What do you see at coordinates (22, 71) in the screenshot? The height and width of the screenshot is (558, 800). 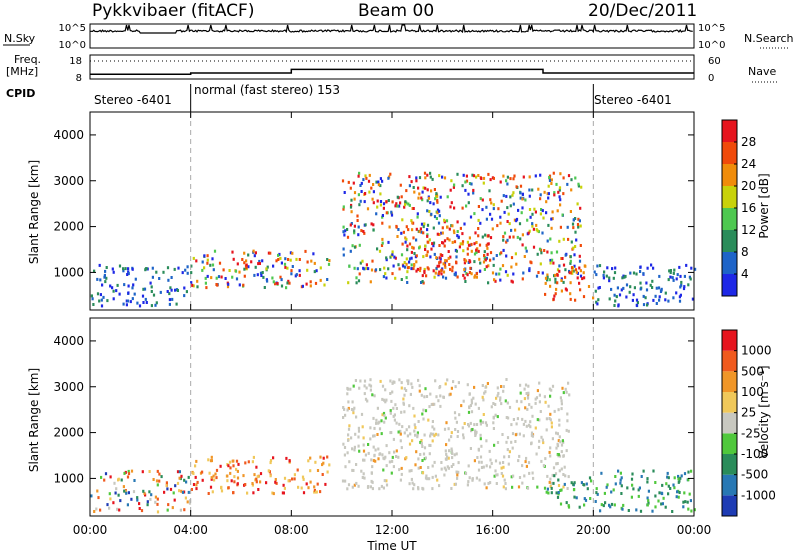 I see `freq-unit-label: [MHz]` at bounding box center [22, 71].